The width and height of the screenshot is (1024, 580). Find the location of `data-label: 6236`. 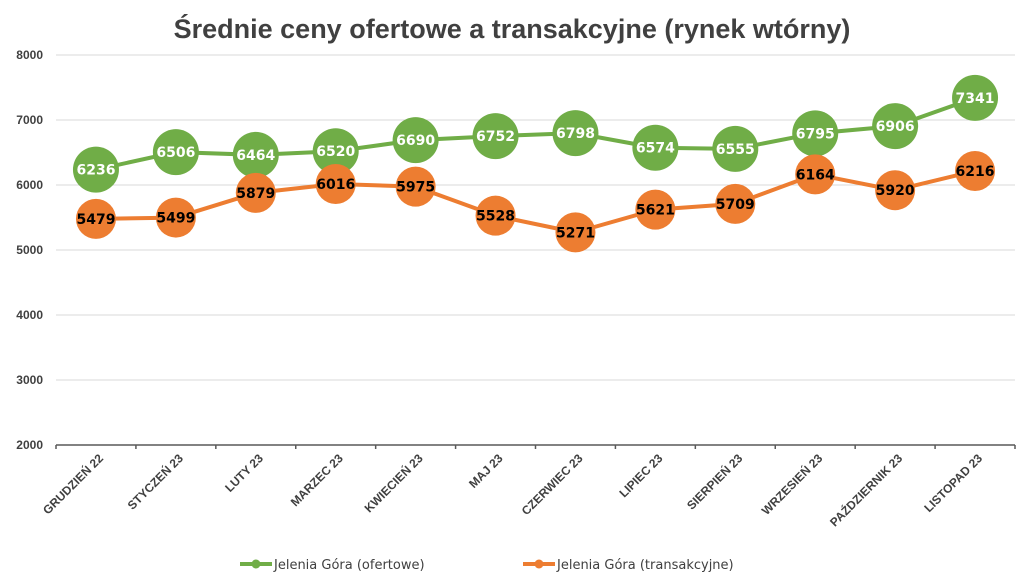

data-label: 6236 is located at coordinates (95, 171).